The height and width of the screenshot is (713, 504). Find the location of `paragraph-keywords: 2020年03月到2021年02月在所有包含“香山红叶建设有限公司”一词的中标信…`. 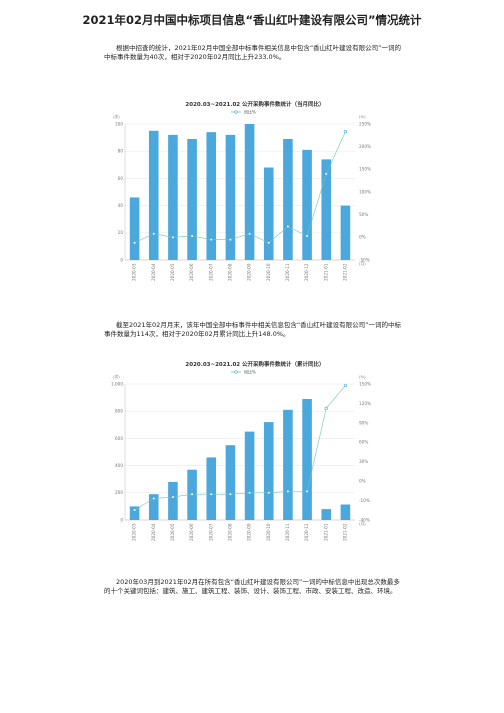

paragraph-keywords: 2020年03月到2021年02月在所有包含“香山红叶建设有限公司”一词的中标信… is located at coordinates (252, 586).